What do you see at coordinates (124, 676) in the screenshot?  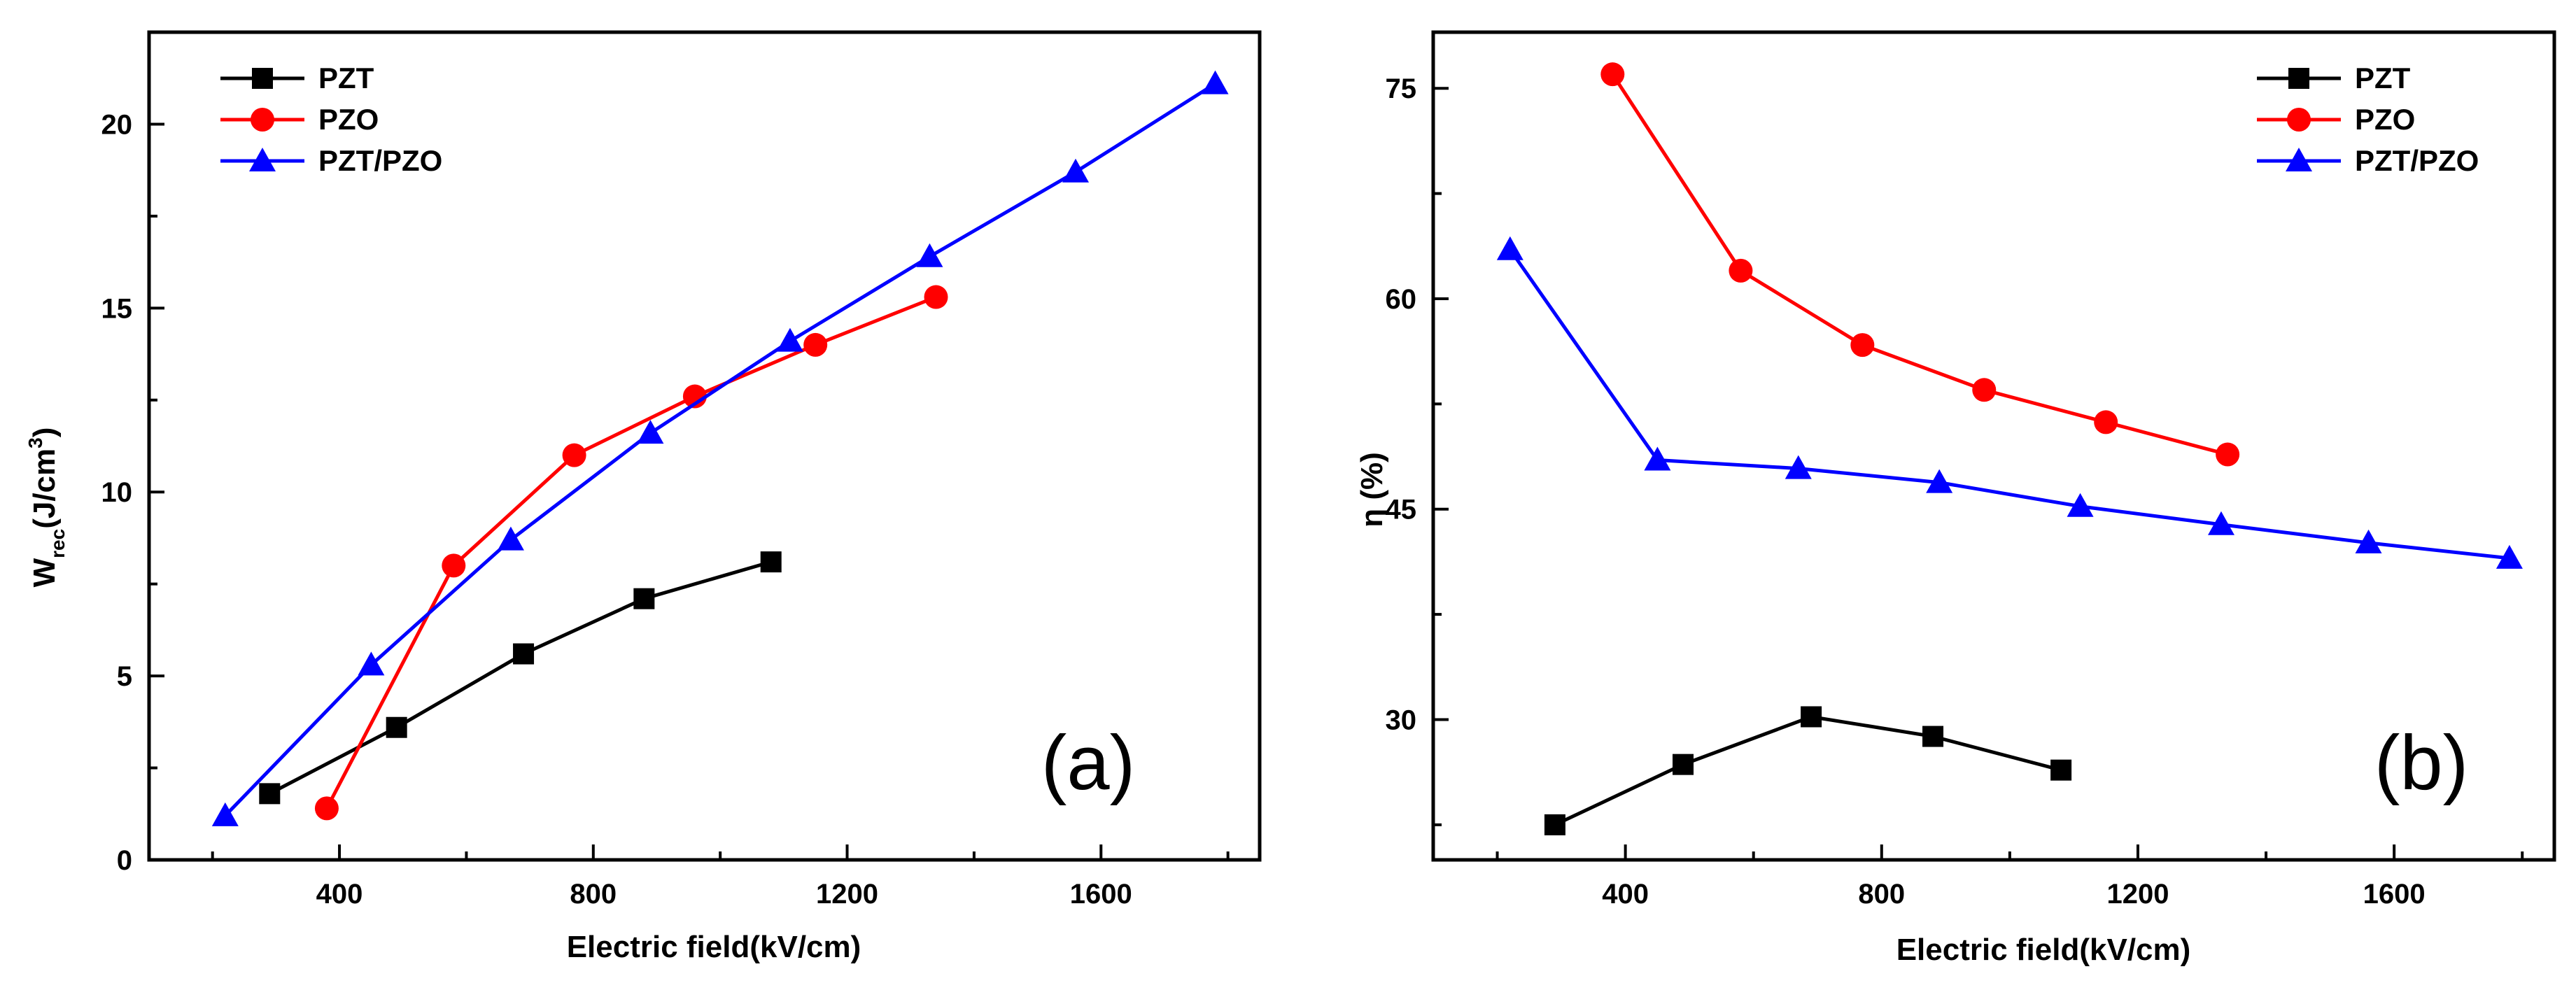 I see `y-tick-label: 5` at bounding box center [124, 676].